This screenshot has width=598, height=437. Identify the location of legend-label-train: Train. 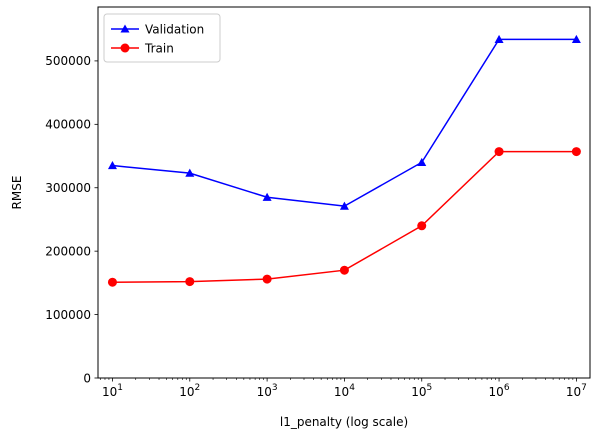
(159, 49).